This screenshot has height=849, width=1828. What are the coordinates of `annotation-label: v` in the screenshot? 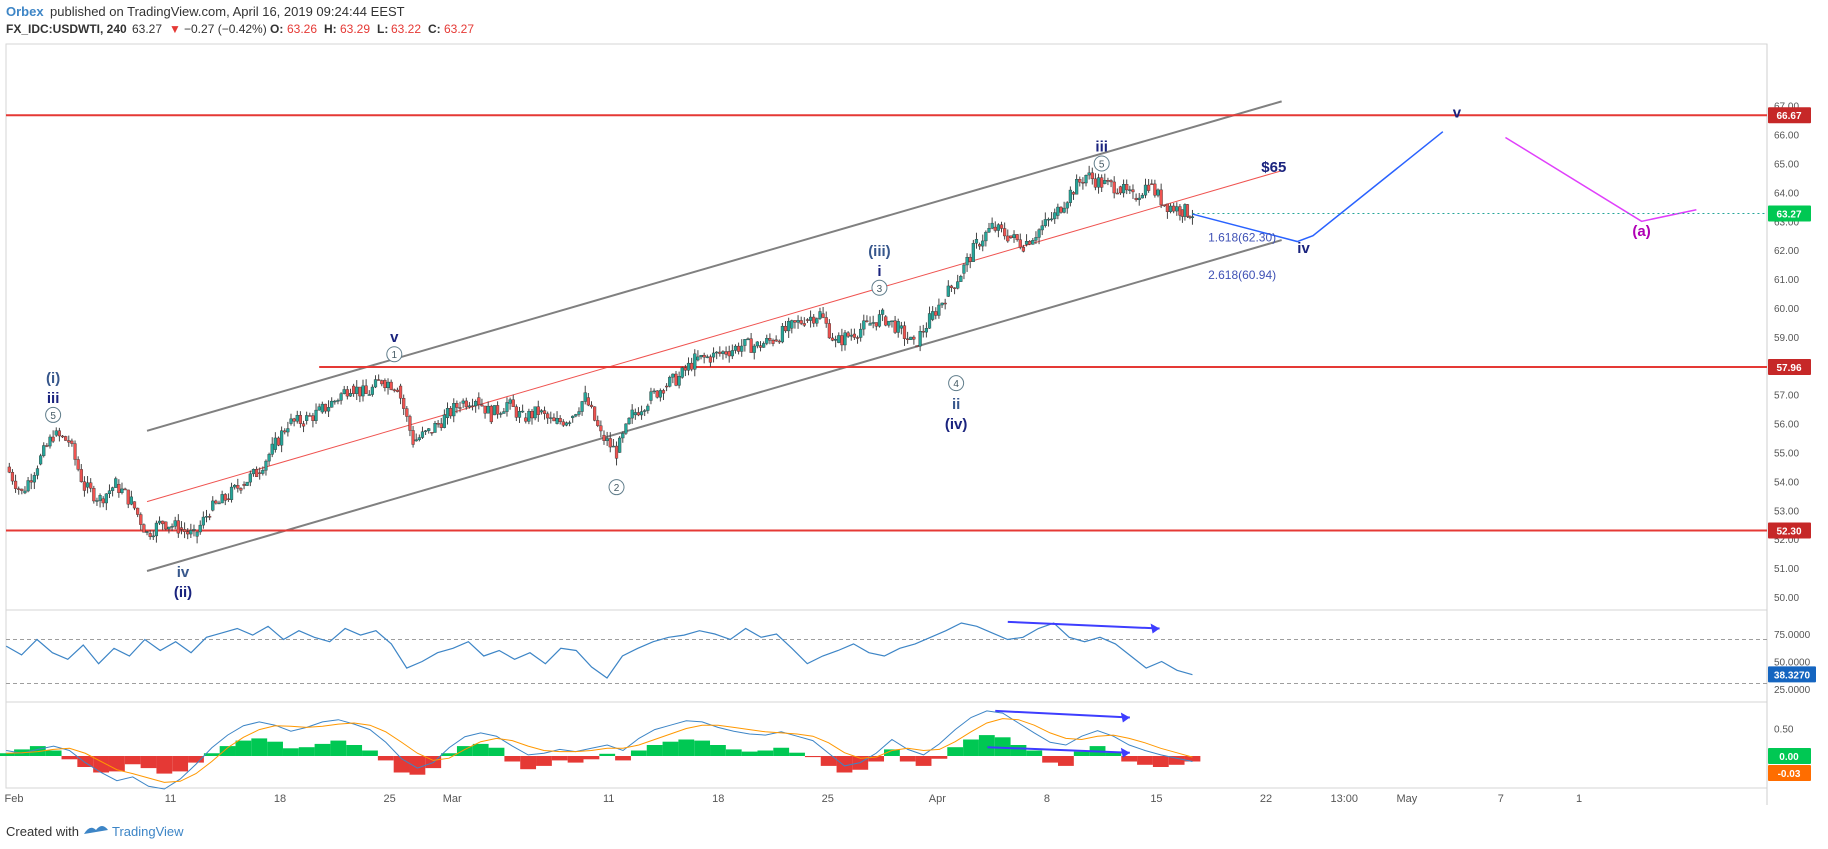 It's located at (1457, 112).